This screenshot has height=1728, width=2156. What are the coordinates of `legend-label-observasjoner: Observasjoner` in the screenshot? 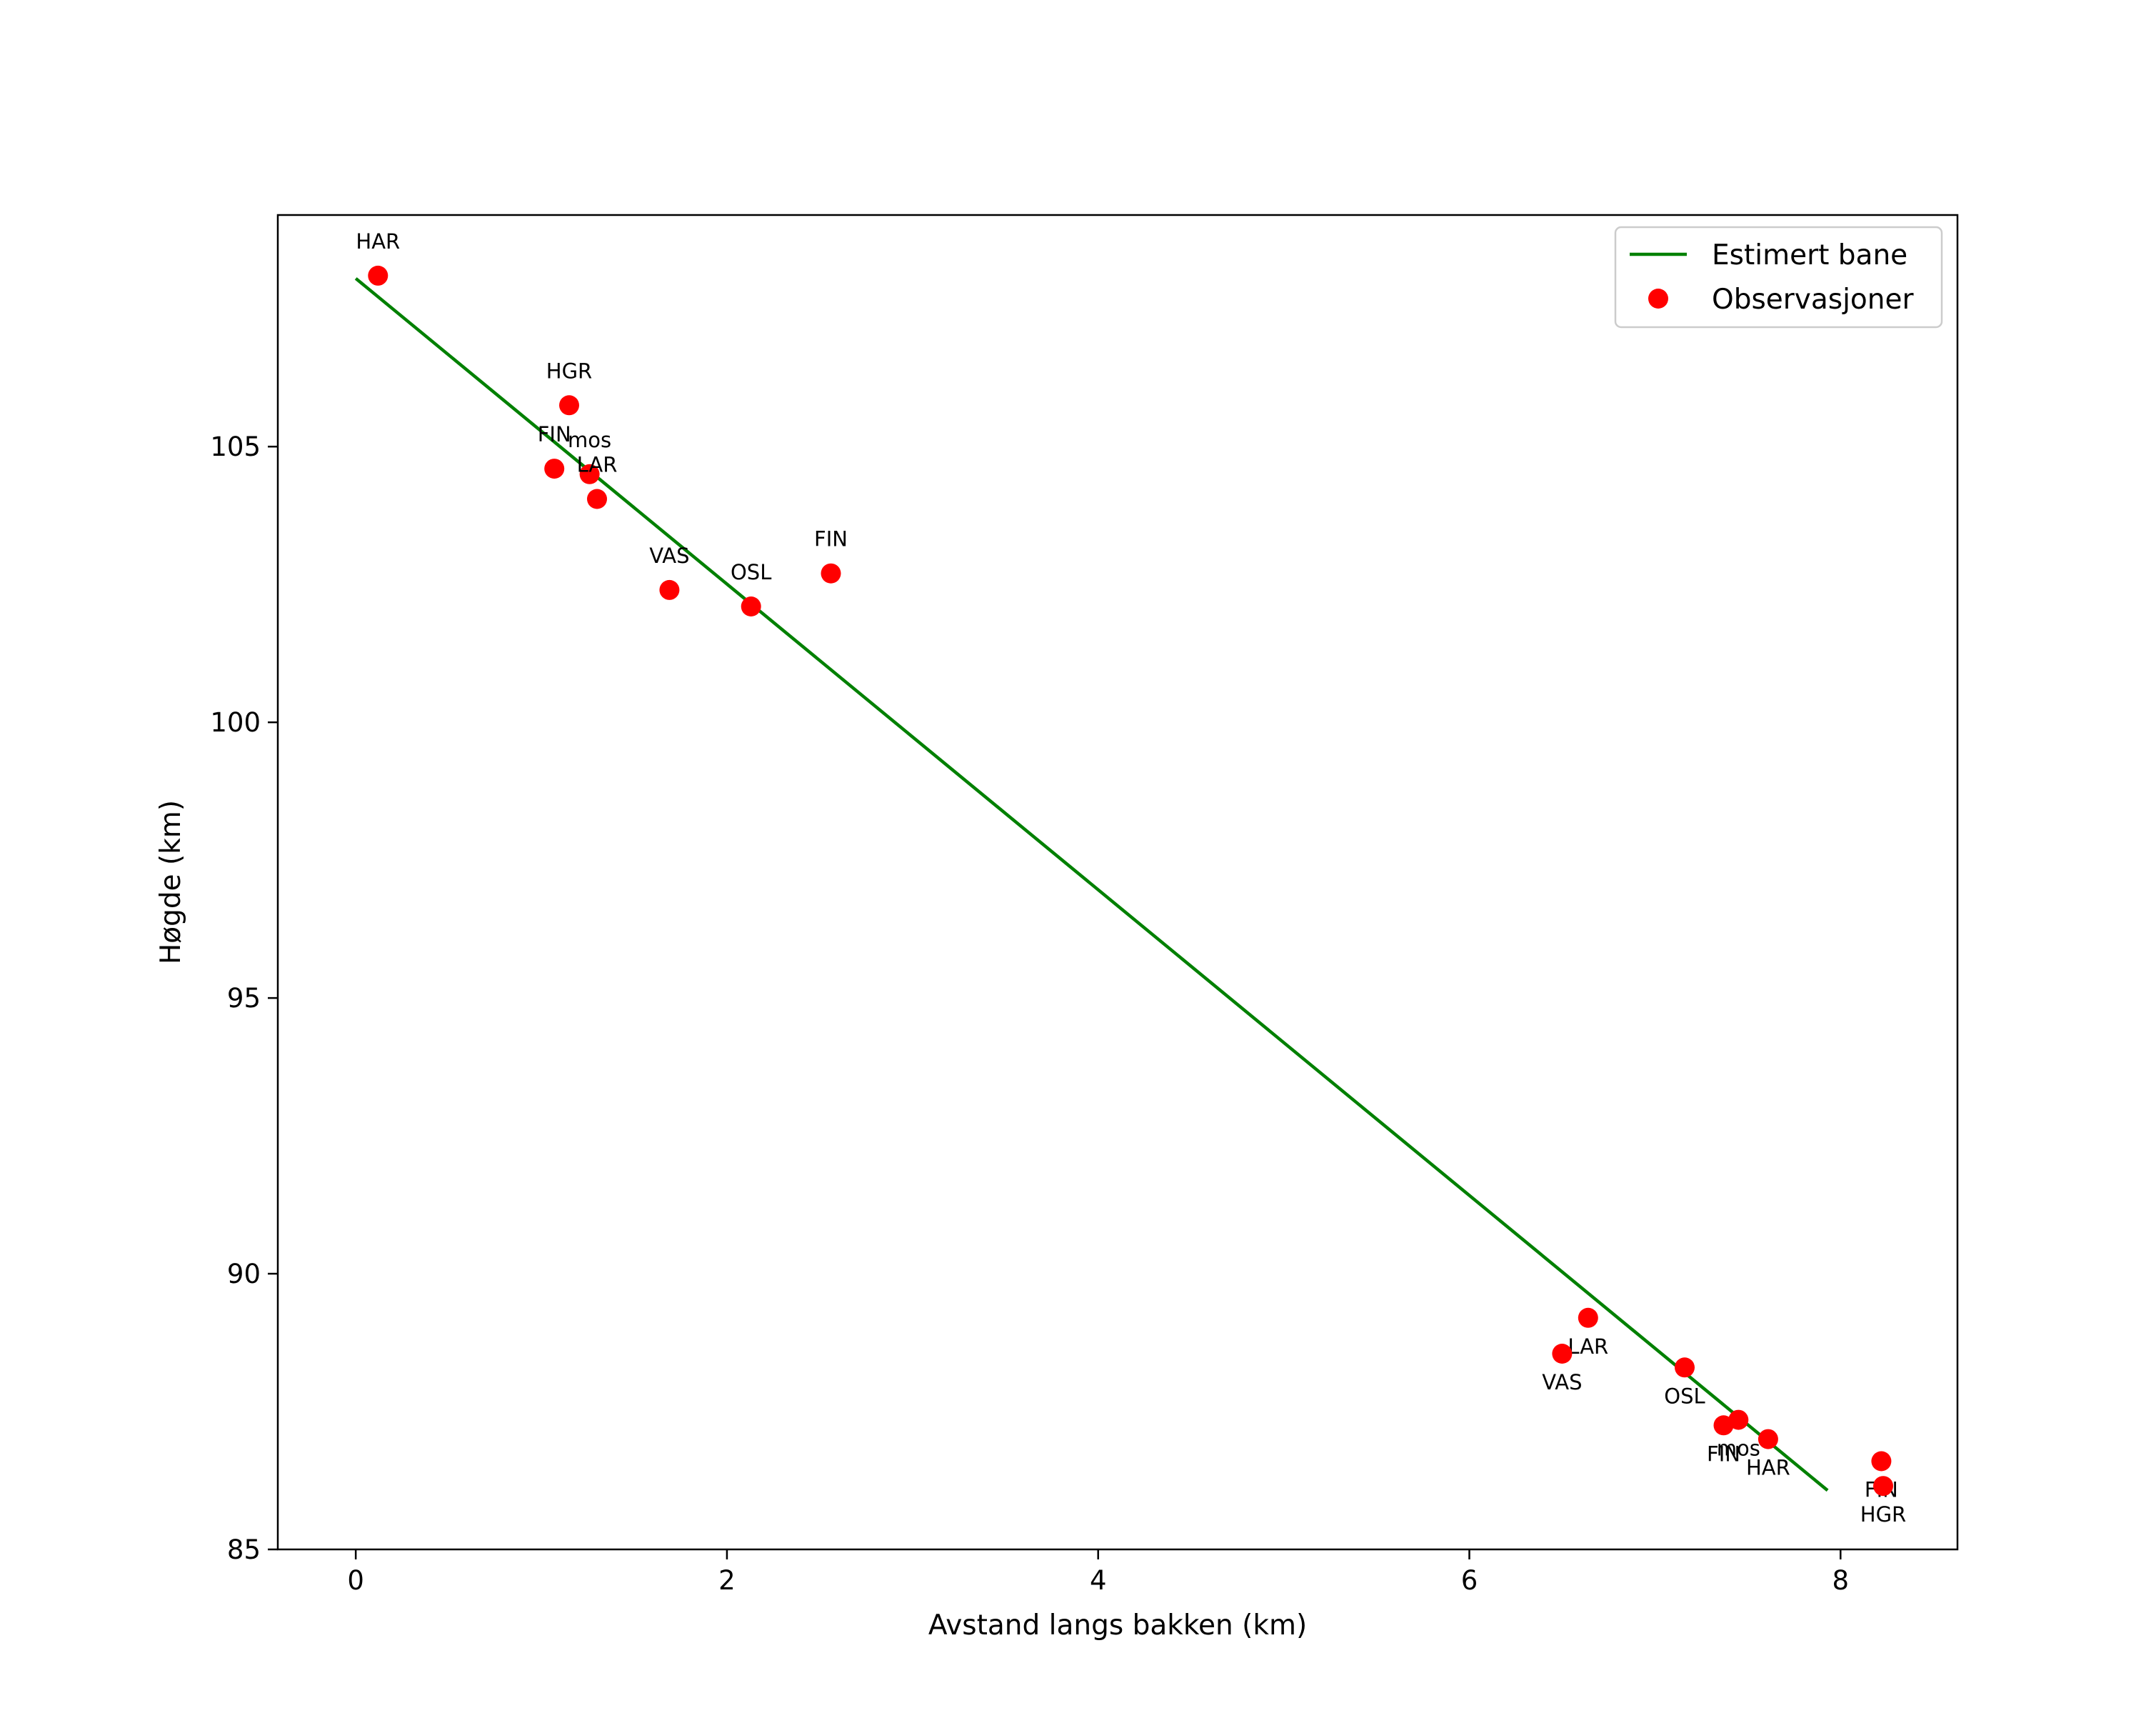 It's located at (1814, 300).